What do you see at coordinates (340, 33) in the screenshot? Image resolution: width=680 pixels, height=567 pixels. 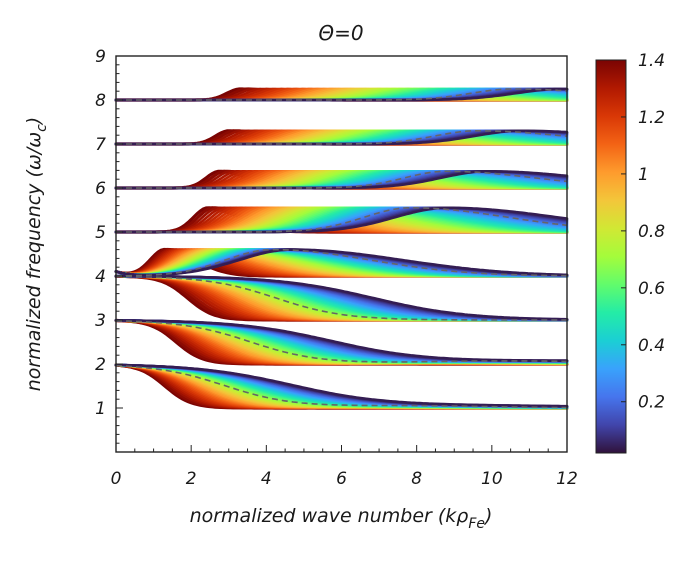 I see `chart-title: Θ=0` at bounding box center [340, 33].